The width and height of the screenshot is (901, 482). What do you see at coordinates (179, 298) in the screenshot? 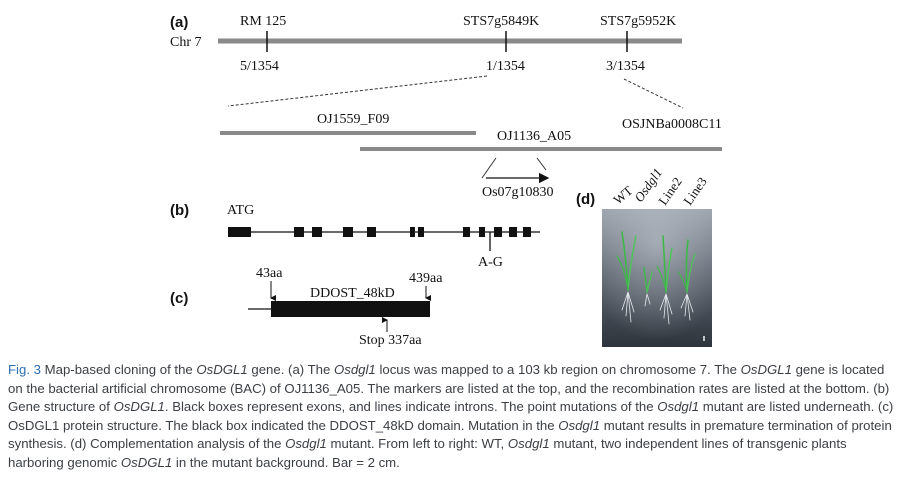
I see `panel-c-label: (c)` at bounding box center [179, 298].